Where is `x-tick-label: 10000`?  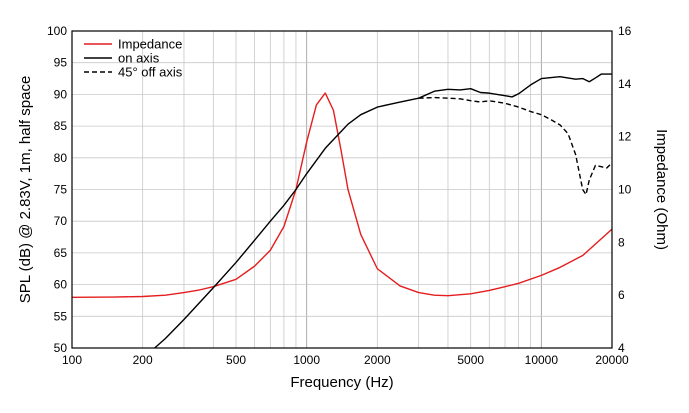 x-tick-label: 10000 is located at coordinates (542, 360).